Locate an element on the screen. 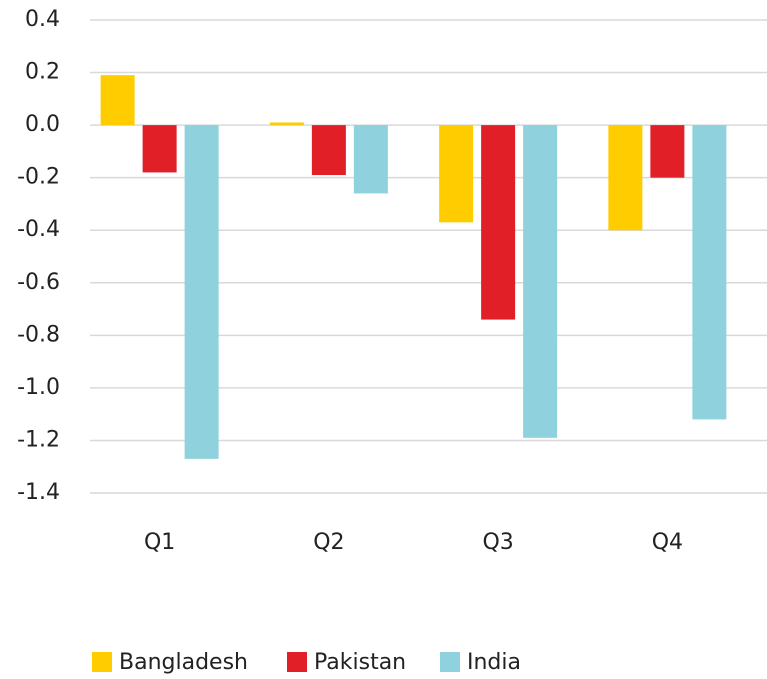 This screenshot has width=767, height=679. y-tick-label: 0.2 is located at coordinates (42, 72).